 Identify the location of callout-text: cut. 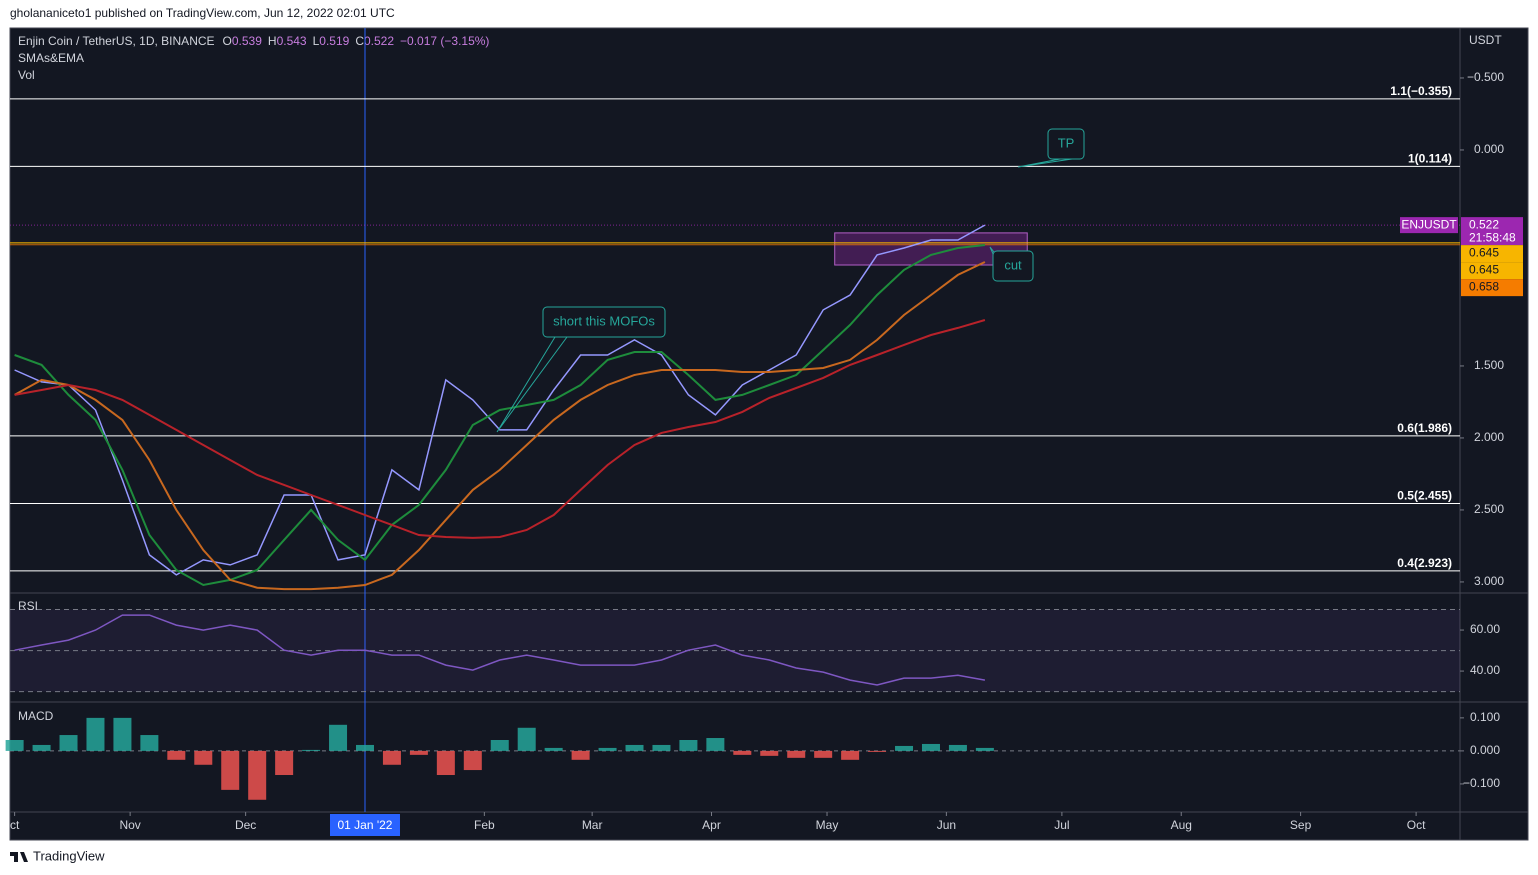
(1013, 264).